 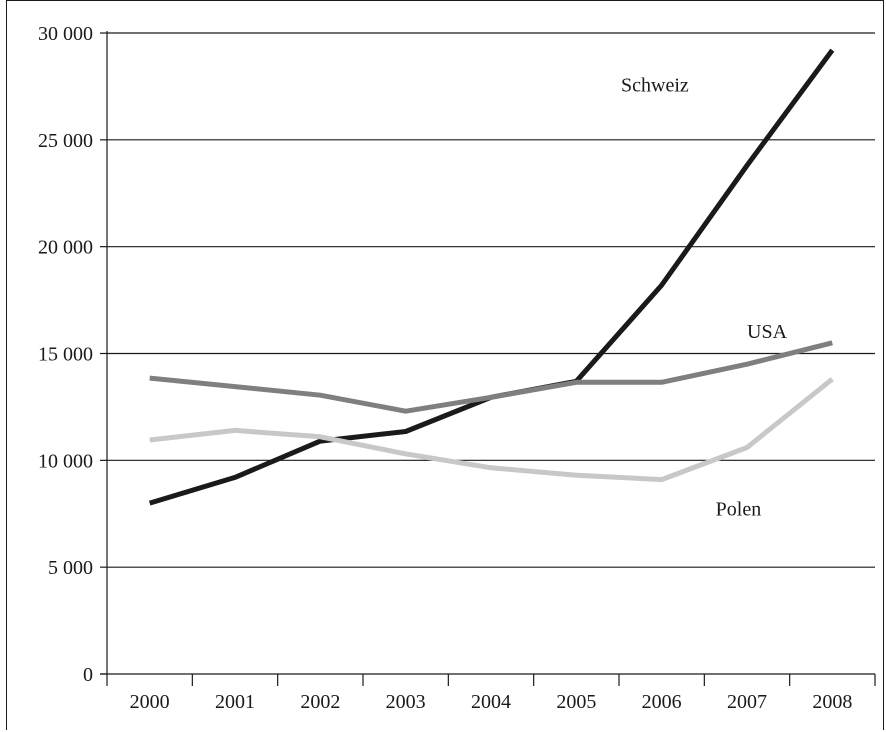 I want to click on x-tick-label: 2004, so click(x=491, y=702).